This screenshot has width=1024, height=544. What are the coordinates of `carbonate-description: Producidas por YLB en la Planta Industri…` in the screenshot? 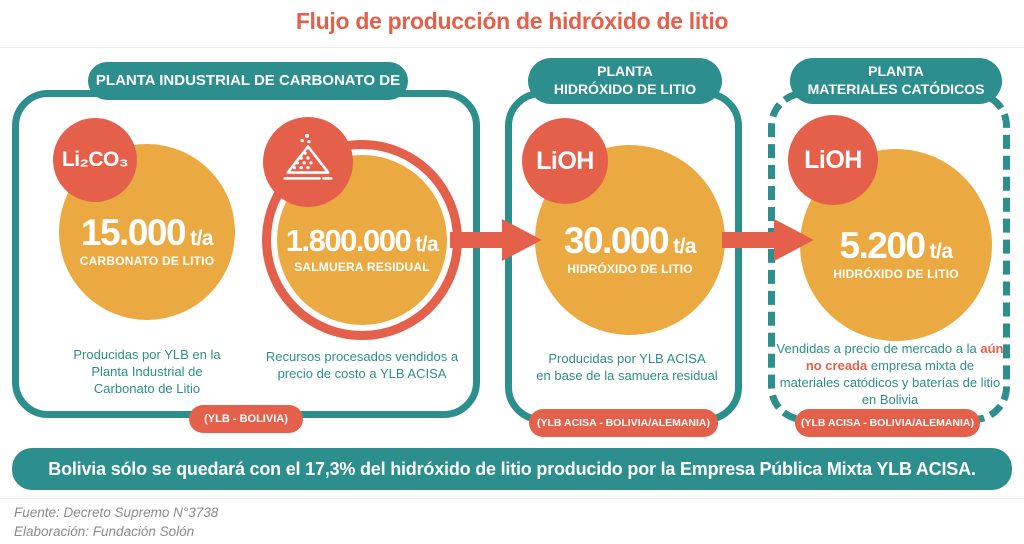 It's located at (147, 371).